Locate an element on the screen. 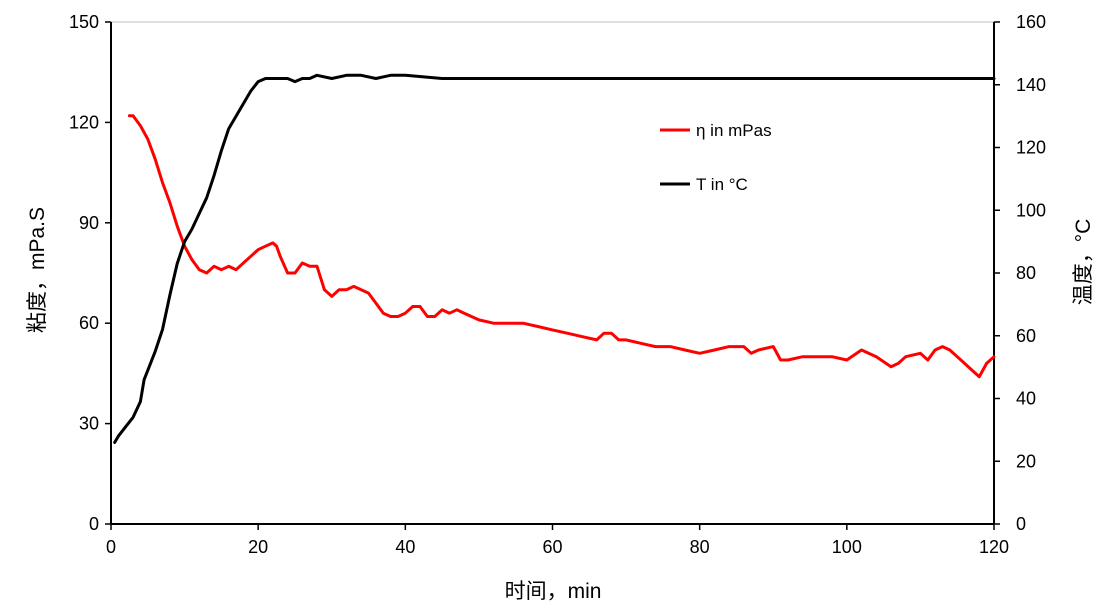 This screenshot has width=1120, height=616. right-y-axis-title: 温度，°C is located at coordinates (1083, 262).